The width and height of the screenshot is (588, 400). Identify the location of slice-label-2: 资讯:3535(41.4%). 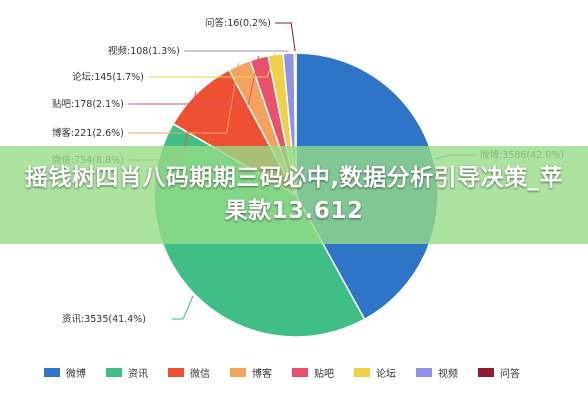
(104, 319).